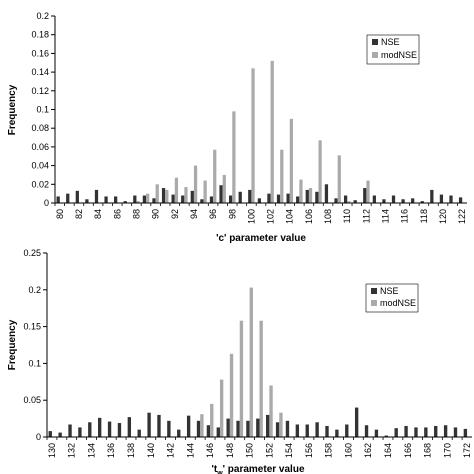 The height and width of the screenshot is (474, 474). What do you see at coordinates (393, 49) in the screenshot?
I see `c-legend: NSE modNSE` at bounding box center [393, 49].